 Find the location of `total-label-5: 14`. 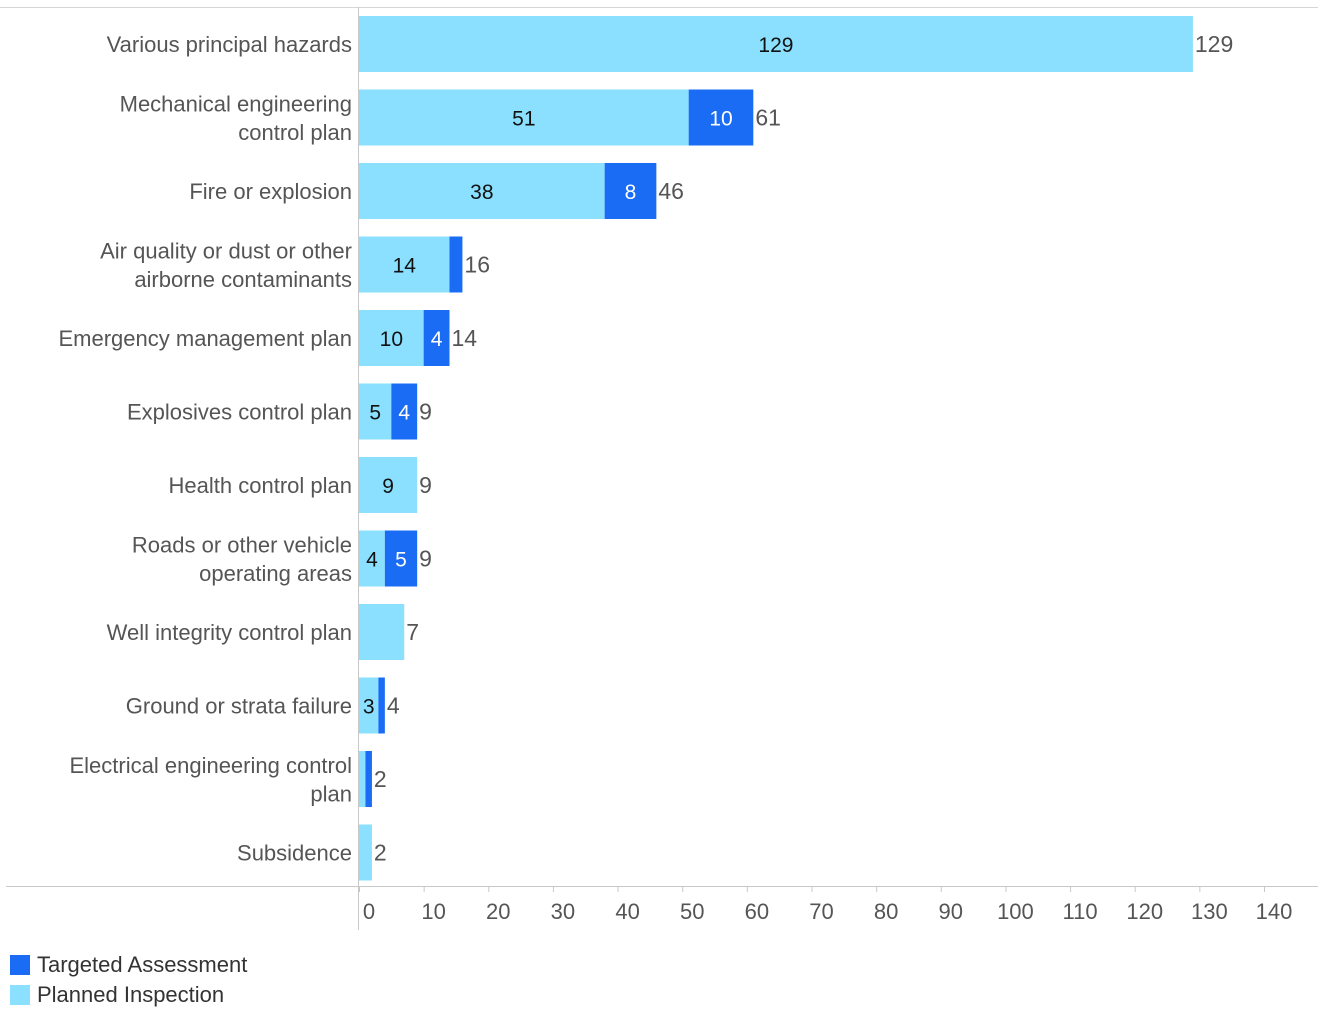

total-label-5: 14 is located at coordinates (465, 338).